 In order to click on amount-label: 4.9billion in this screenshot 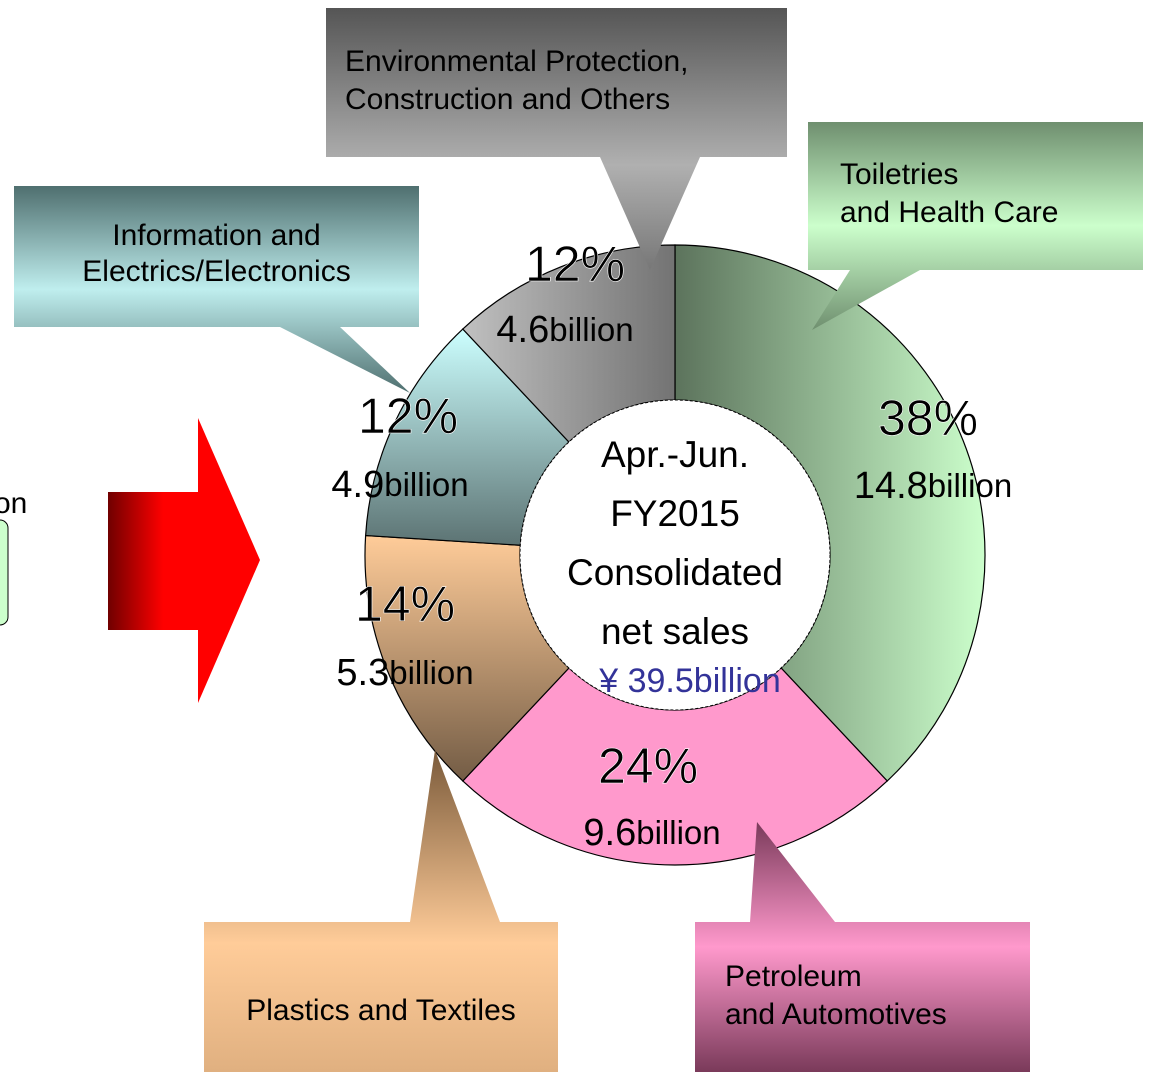, I will do `click(399, 485)`.